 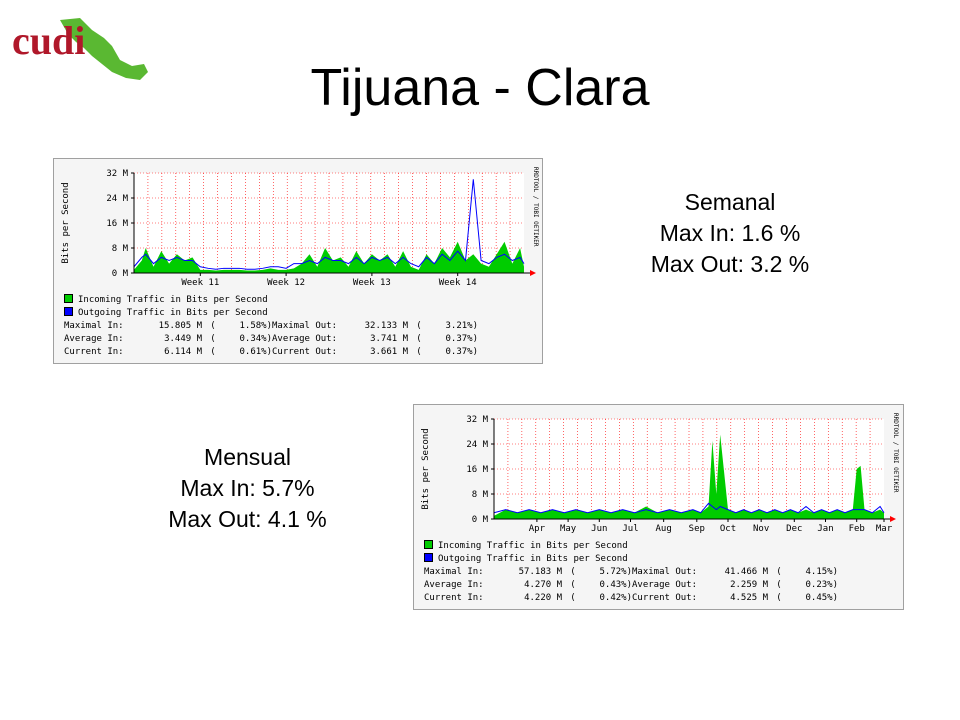 I want to click on stats-cell: 0.23%), so click(x=821, y=585).